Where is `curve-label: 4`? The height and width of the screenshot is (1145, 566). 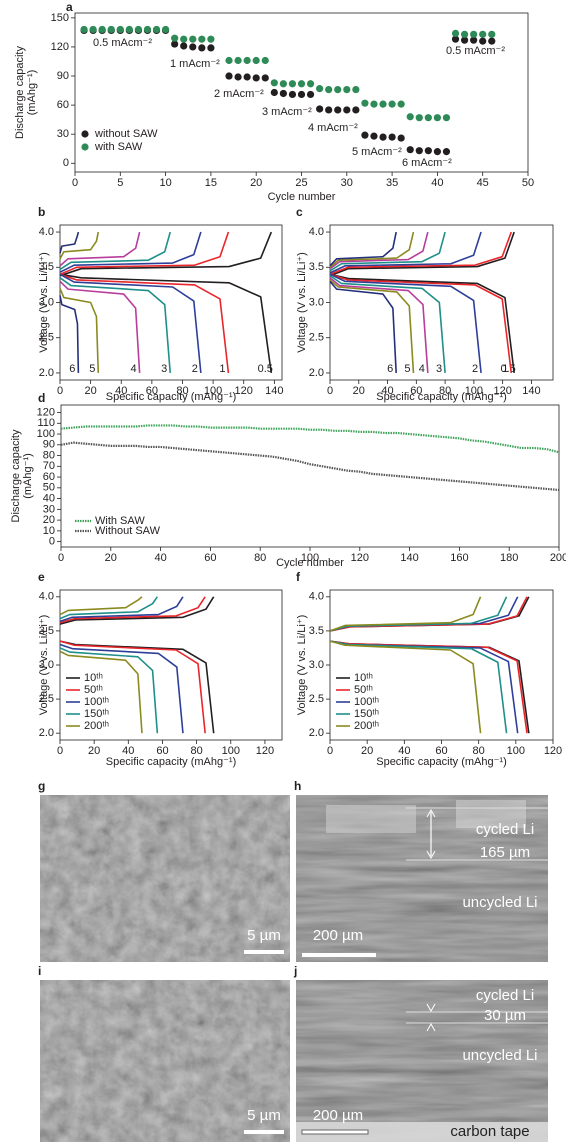
curve-label: 4 is located at coordinates (134, 369).